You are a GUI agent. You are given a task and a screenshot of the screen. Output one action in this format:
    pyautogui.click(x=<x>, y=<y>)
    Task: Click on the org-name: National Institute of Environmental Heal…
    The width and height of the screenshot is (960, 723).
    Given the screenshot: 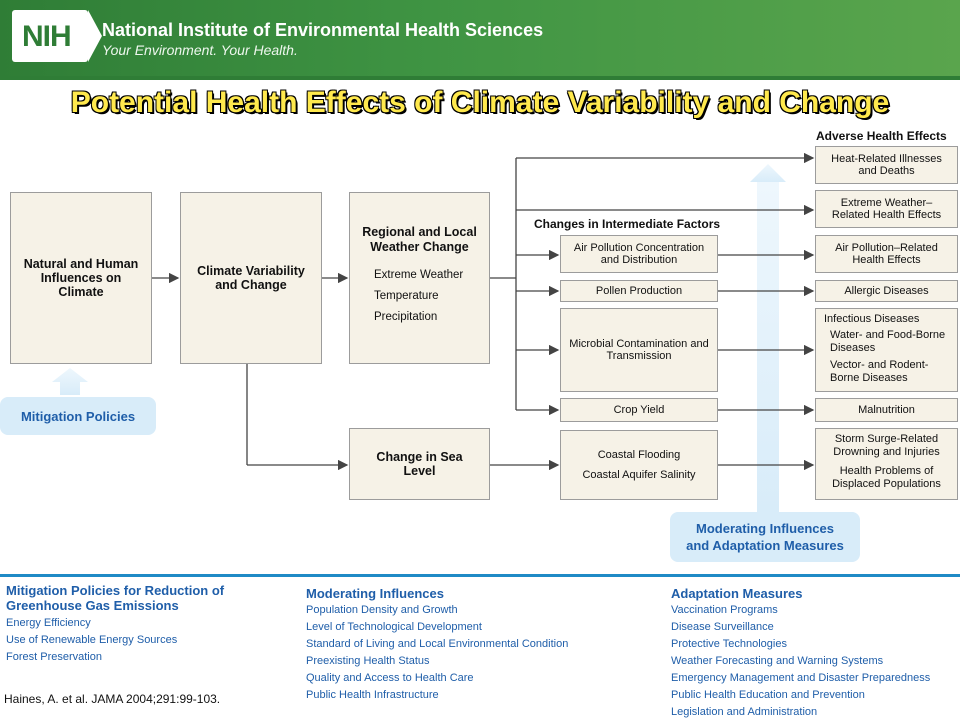 What is the action you would take?
    pyautogui.click(x=323, y=30)
    